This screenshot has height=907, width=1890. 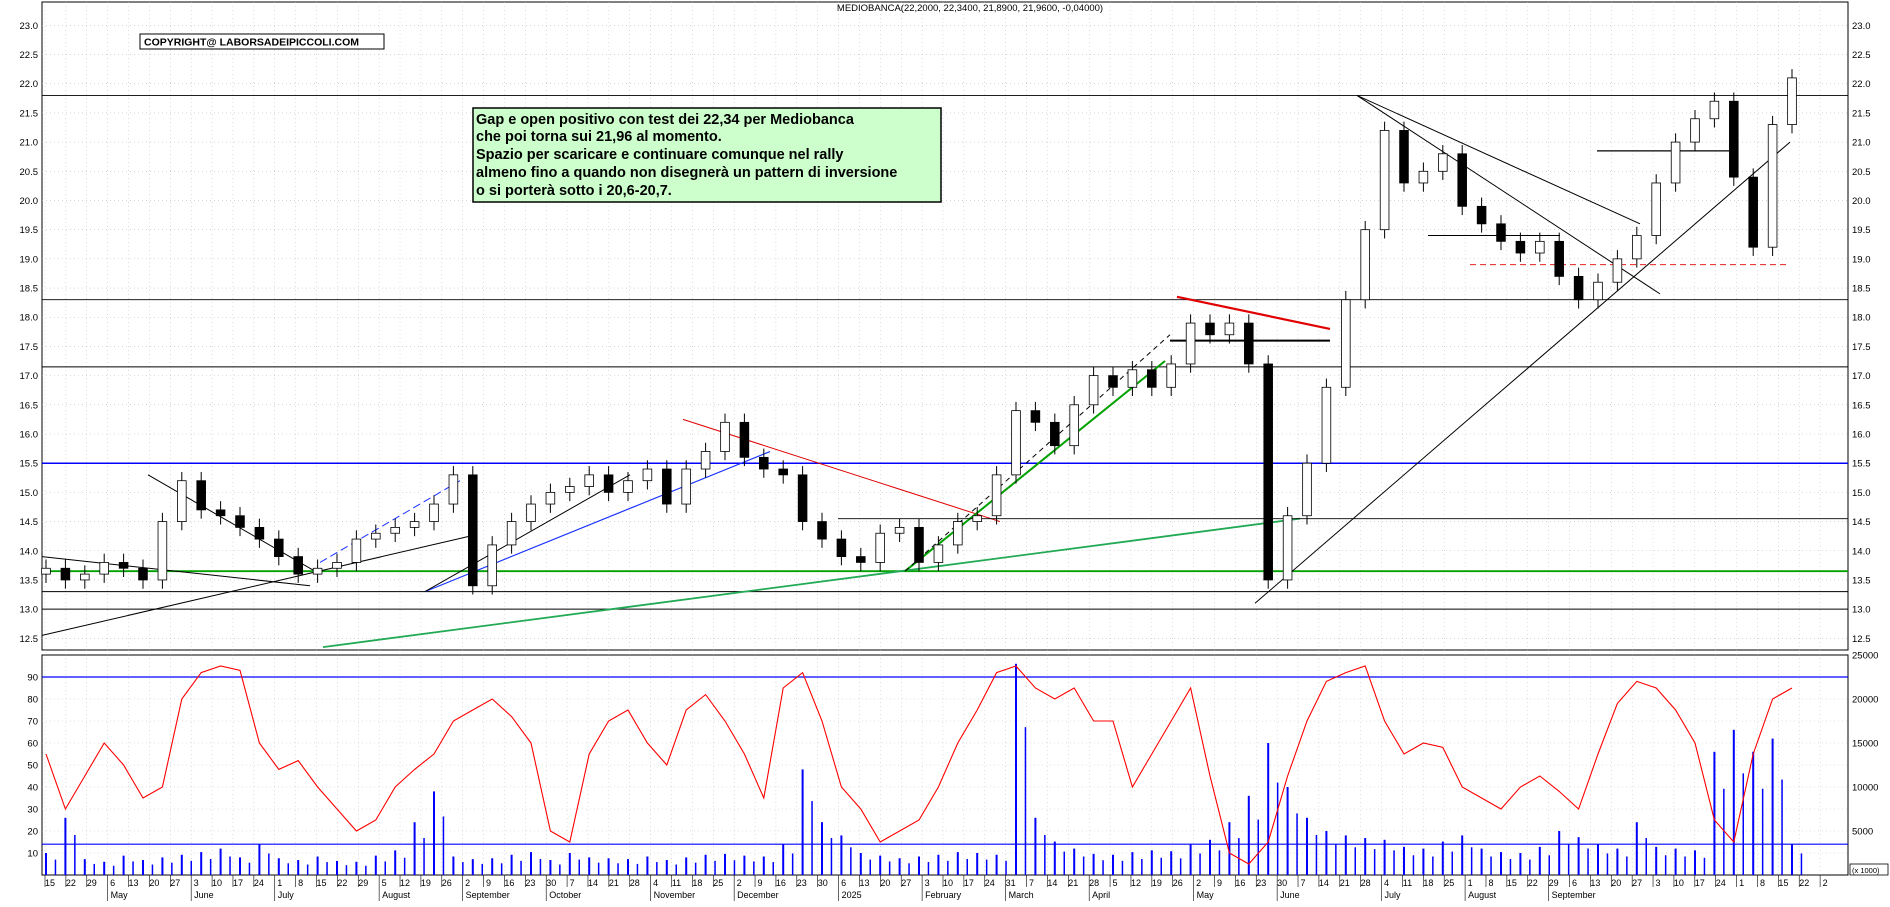 I want to click on x-tick-label: 15, so click(x=50, y=883).